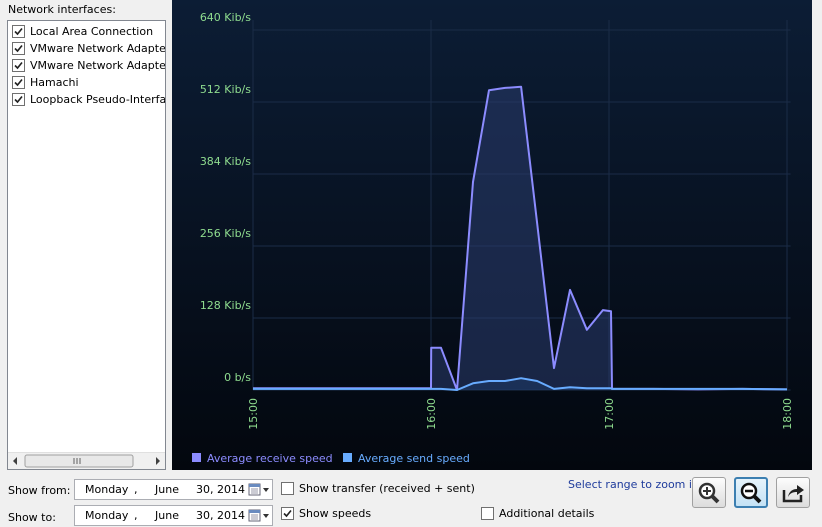 The width and height of the screenshot is (822, 527). I want to click on interface-name: Local Area Connection, so click(92, 31).